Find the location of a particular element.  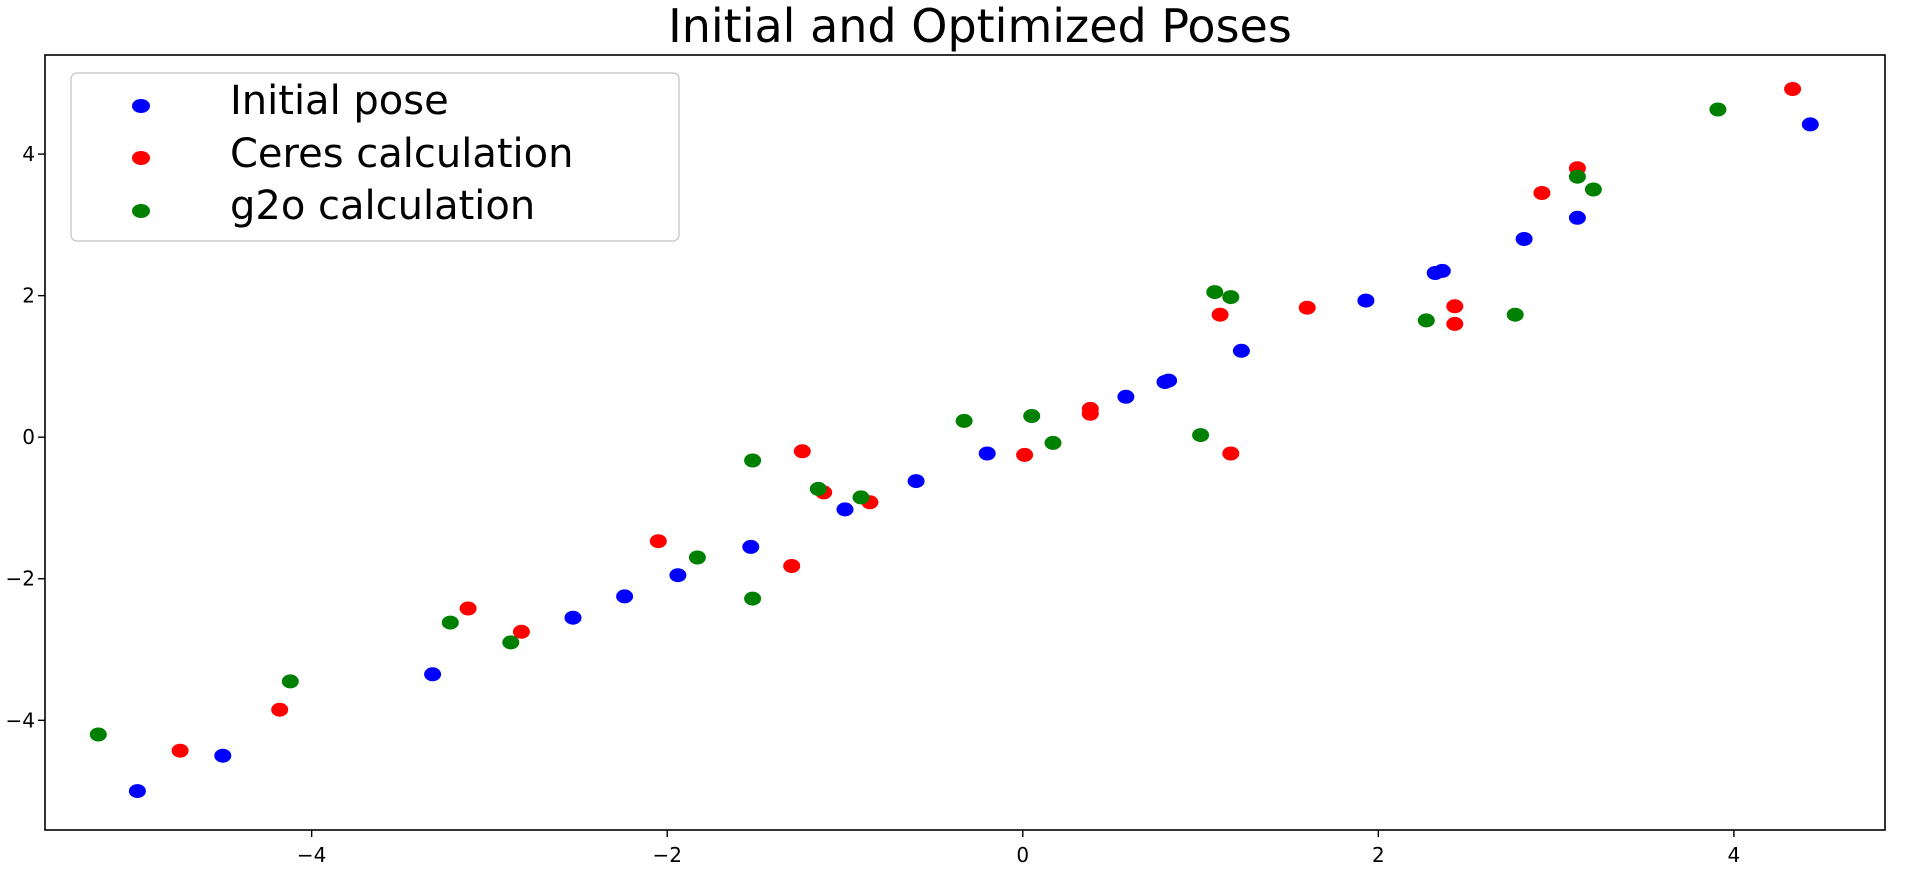

legend-marker-ceres-calculation is located at coordinates (141, 158).